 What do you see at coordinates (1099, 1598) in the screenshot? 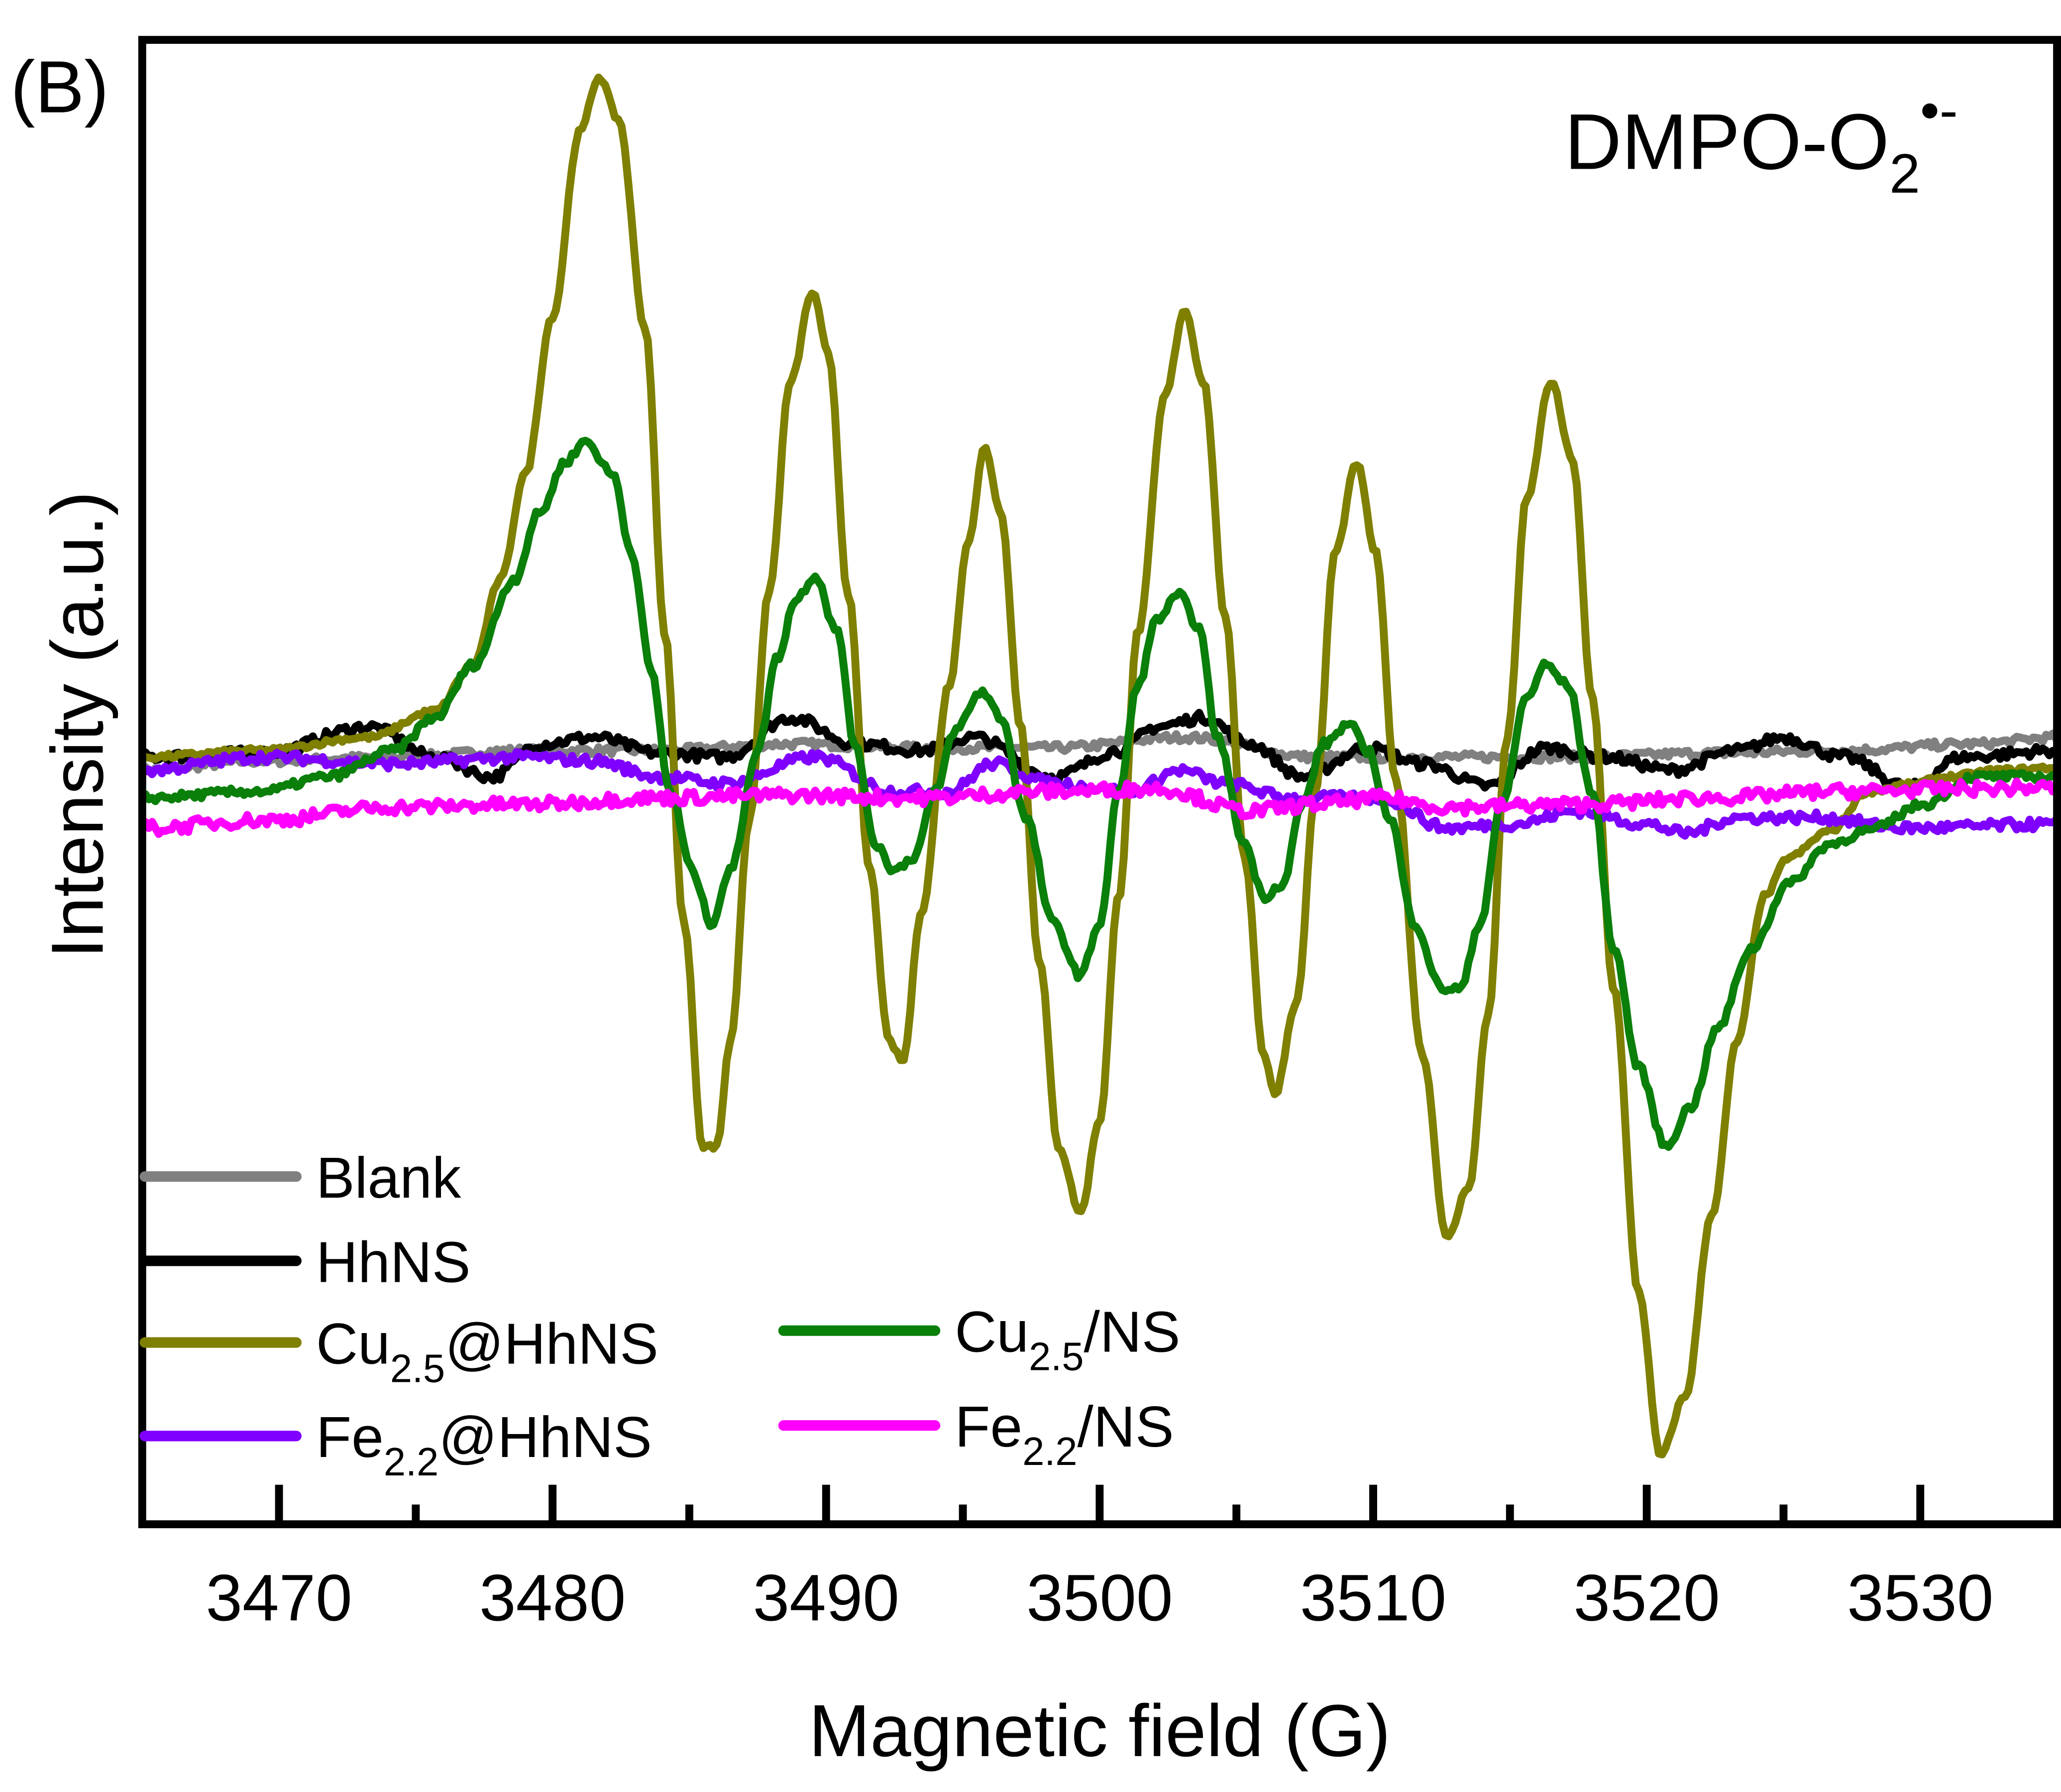
I see `x-tick-label: 3500` at bounding box center [1099, 1598].